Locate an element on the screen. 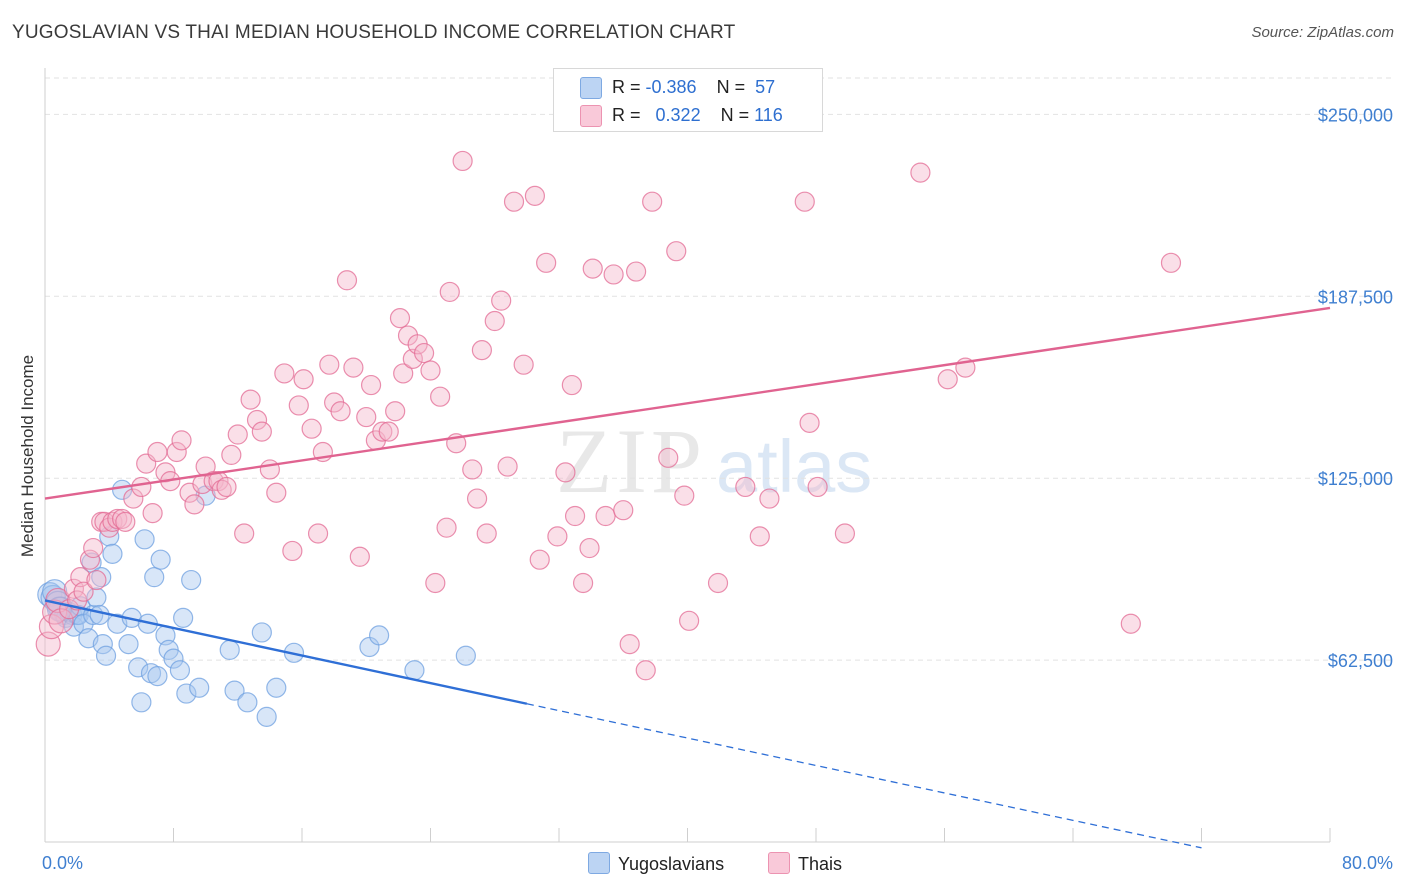 This screenshot has height=892, width=1406. series-yugoslavians is located at coordinates (256, 603).